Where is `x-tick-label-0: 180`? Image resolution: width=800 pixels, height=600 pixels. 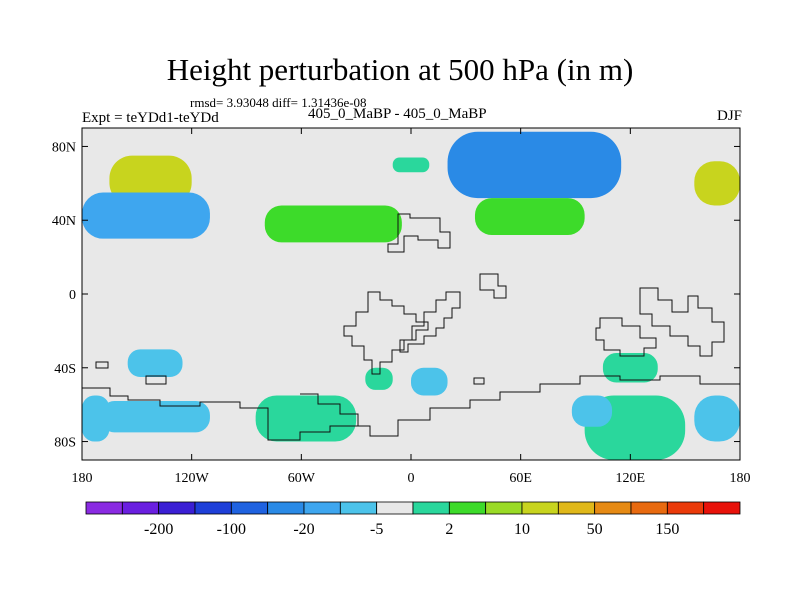 x-tick-label-0: 180 is located at coordinates (82, 478).